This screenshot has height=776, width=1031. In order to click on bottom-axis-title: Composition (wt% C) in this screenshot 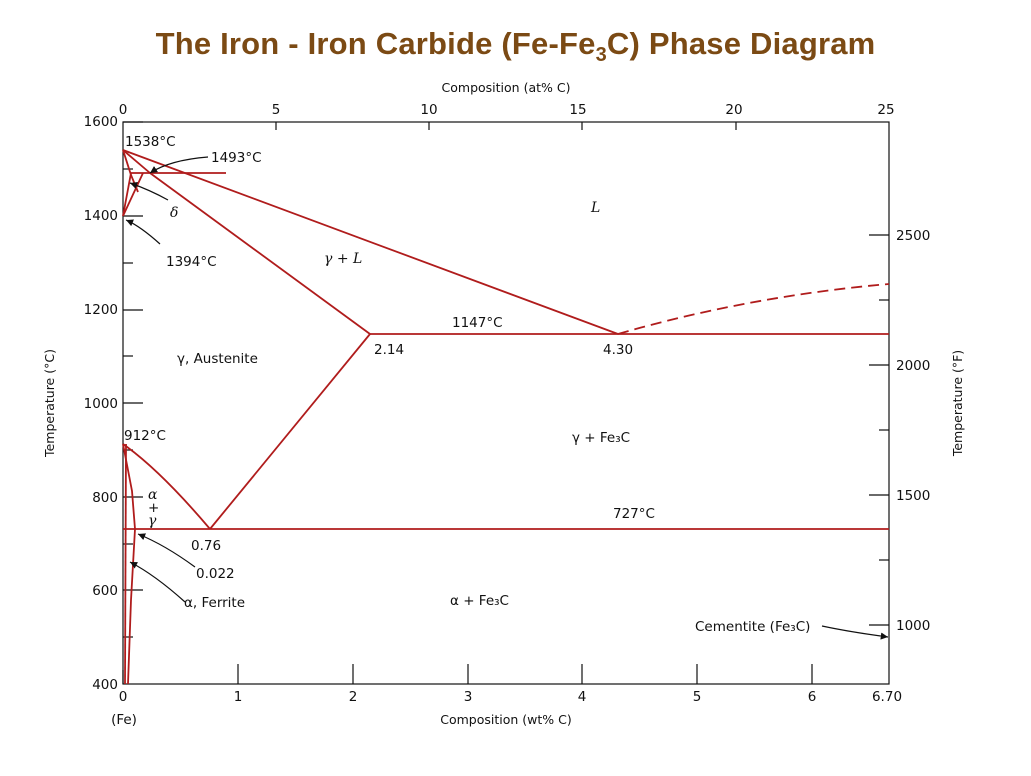, I will do `click(506, 719)`.